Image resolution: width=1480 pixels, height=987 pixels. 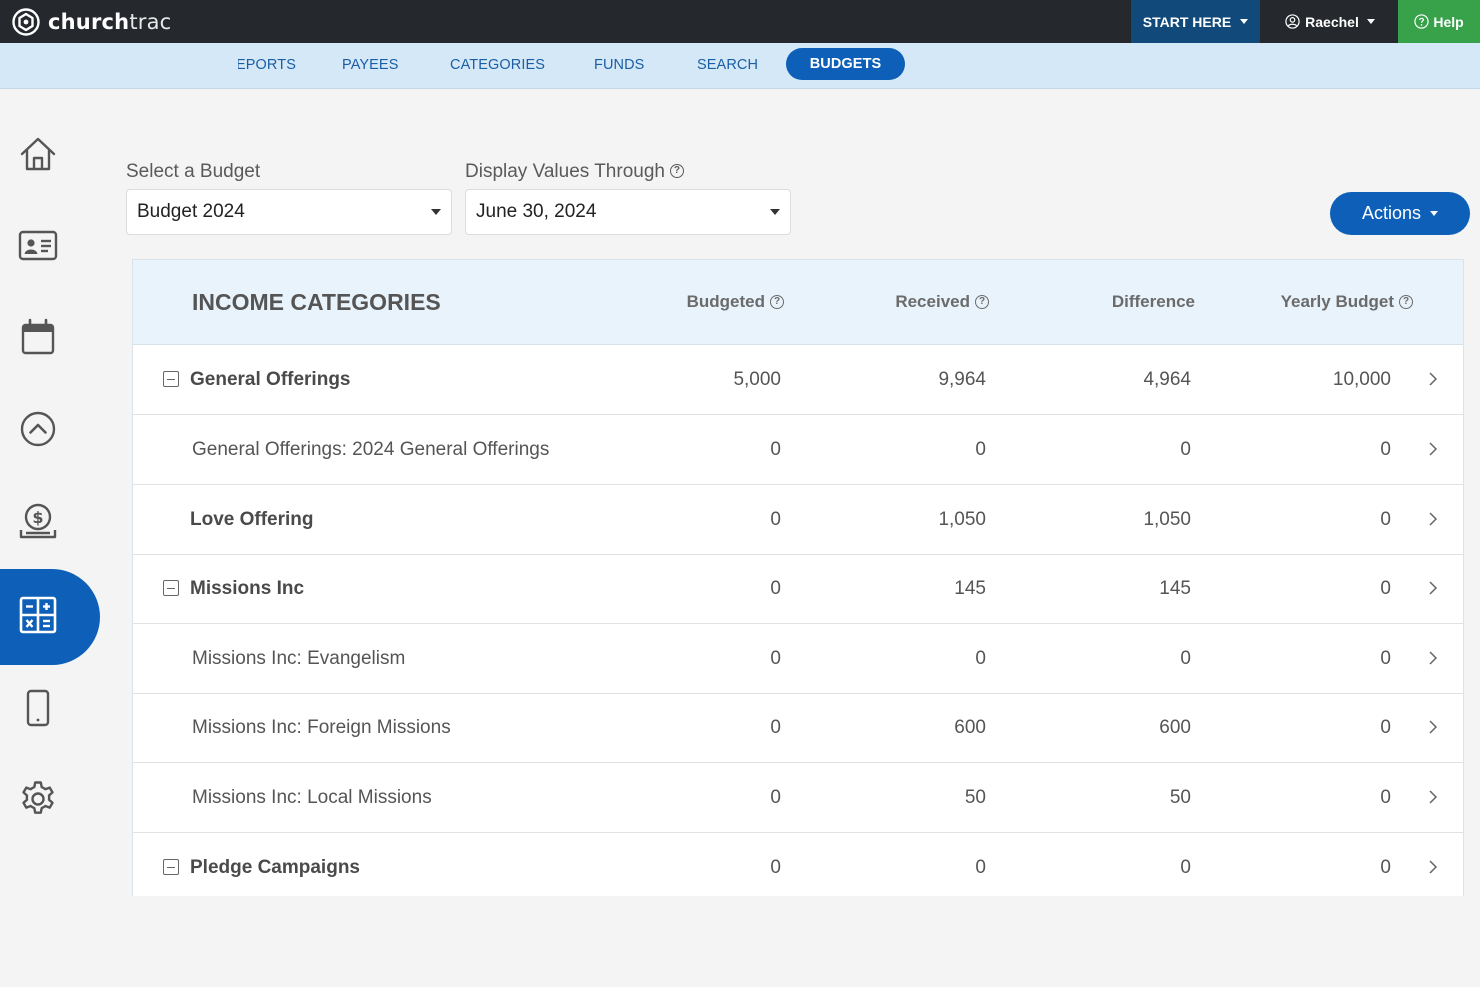 I want to click on subnav-categories: CATEGORIES, so click(x=497, y=64).